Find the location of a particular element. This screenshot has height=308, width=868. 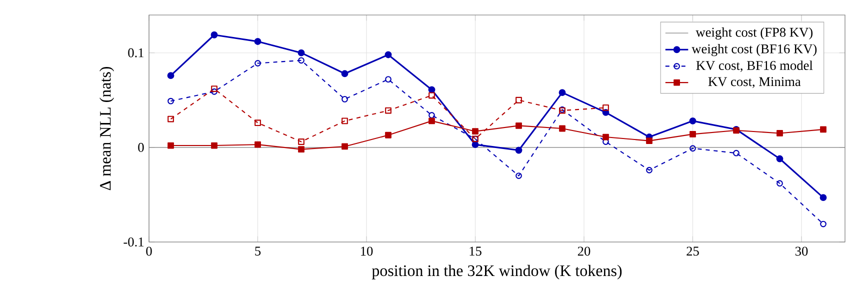

legend-label: KV cost, Minima is located at coordinates (754, 82).